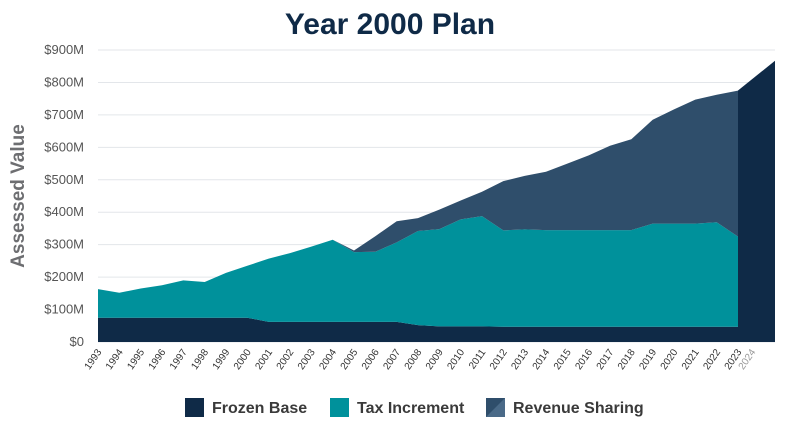  What do you see at coordinates (286, 359) in the screenshot?
I see `x-tick-label: 2002` at bounding box center [286, 359].